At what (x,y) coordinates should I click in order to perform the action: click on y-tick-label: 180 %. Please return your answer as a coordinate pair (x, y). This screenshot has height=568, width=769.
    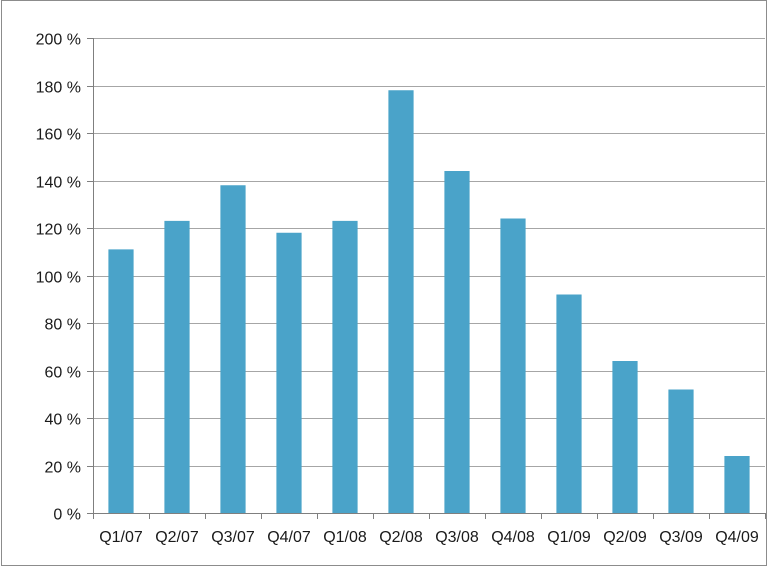
    Looking at the image, I should click on (58, 88).